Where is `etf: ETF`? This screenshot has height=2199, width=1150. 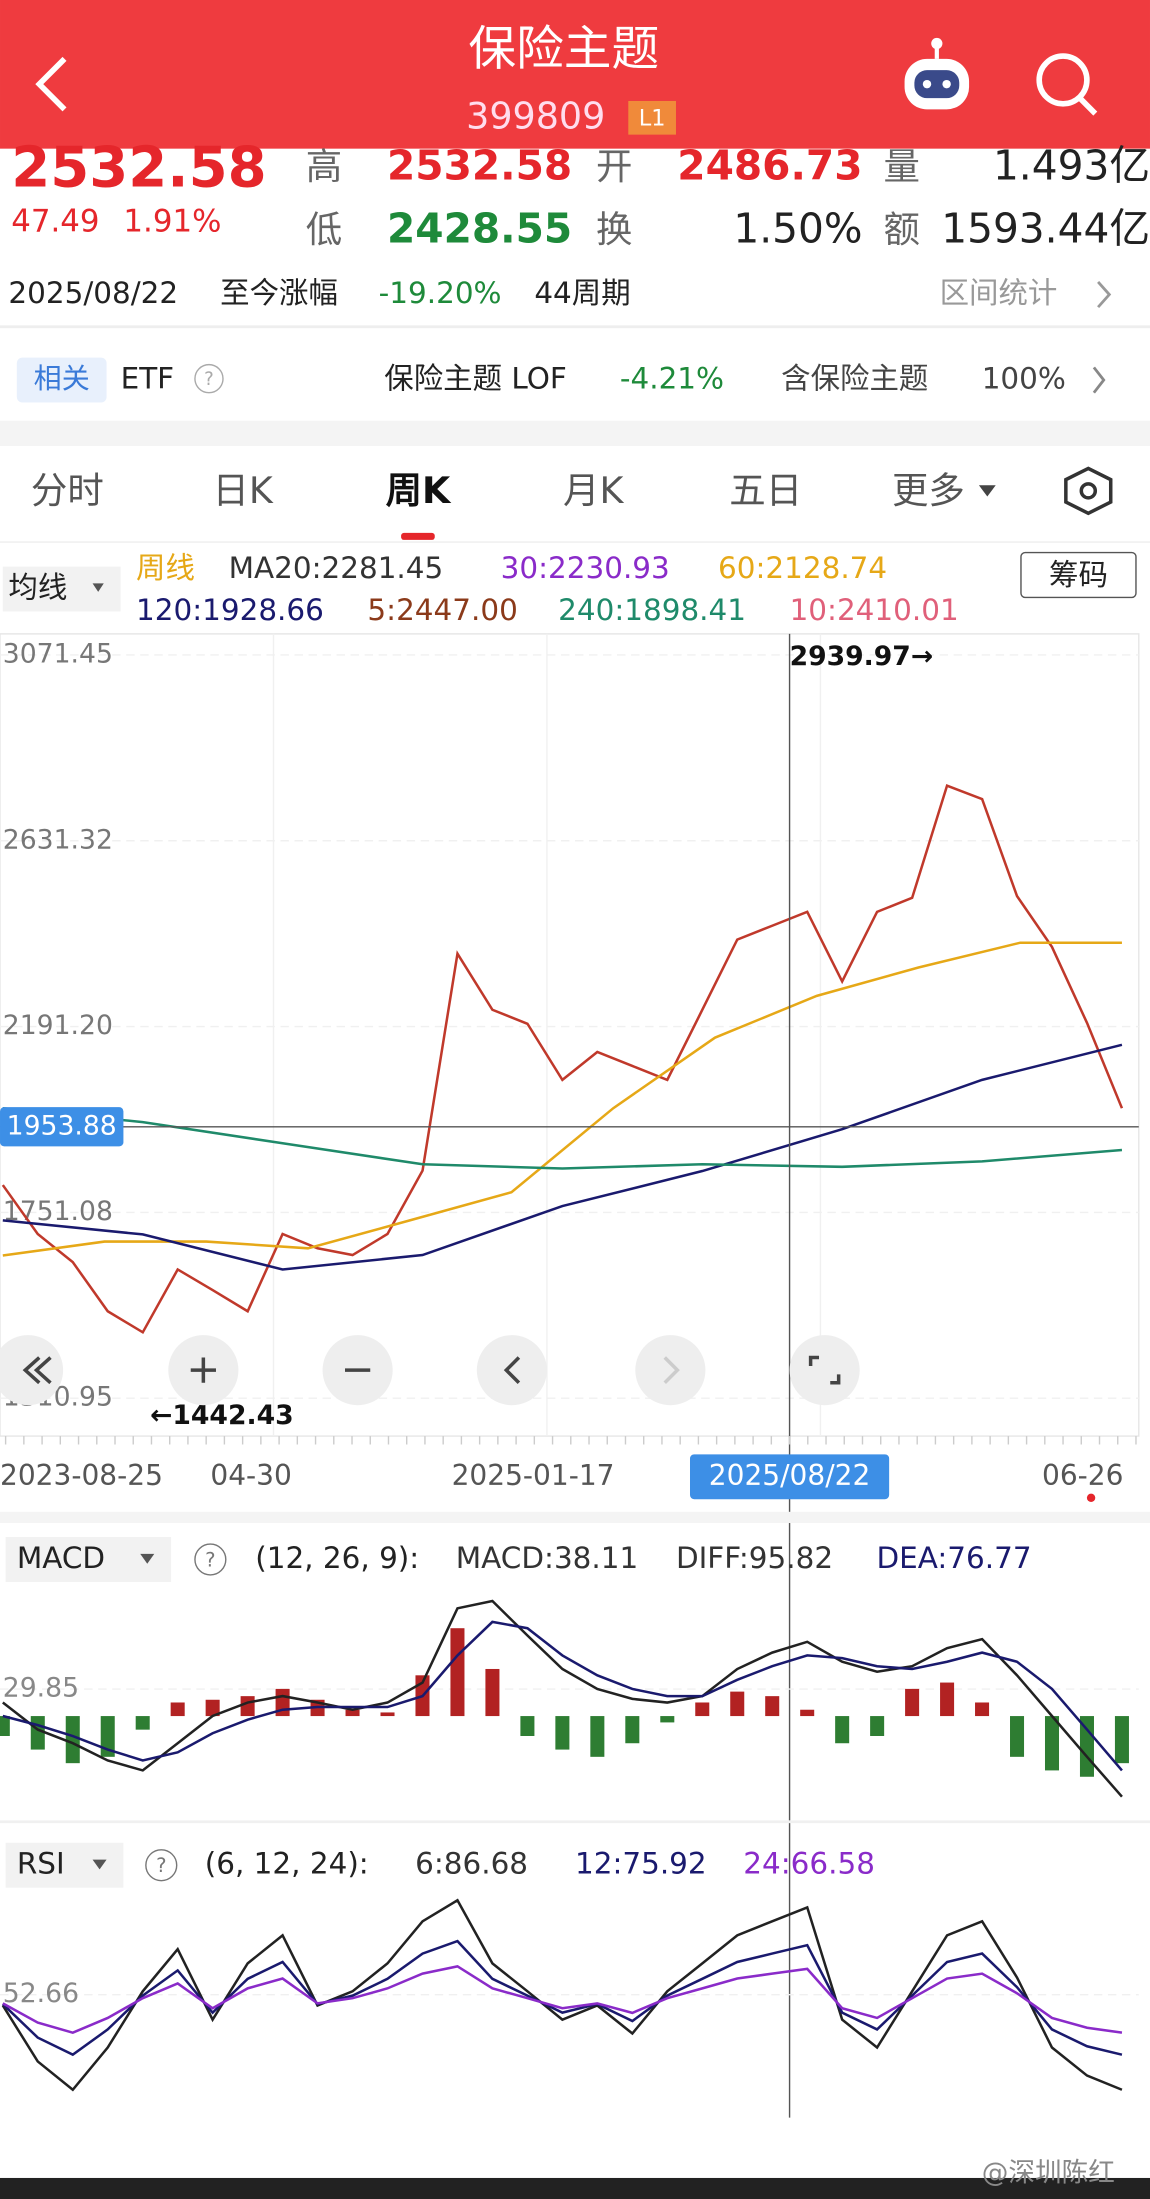 etf: ETF is located at coordinates (148, 379).